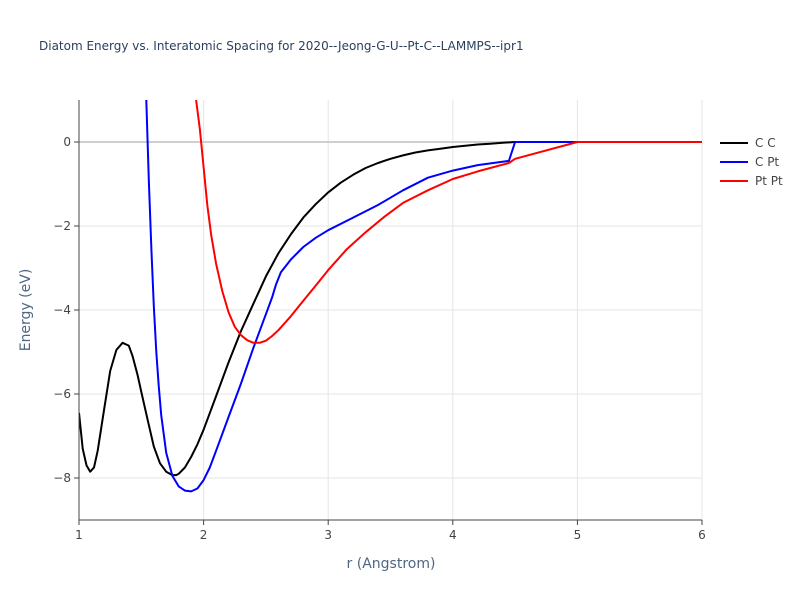 Image resolution: width=800 pixels, height=604 pixels. I want to click on legend-label: C C, so click(765, 143).